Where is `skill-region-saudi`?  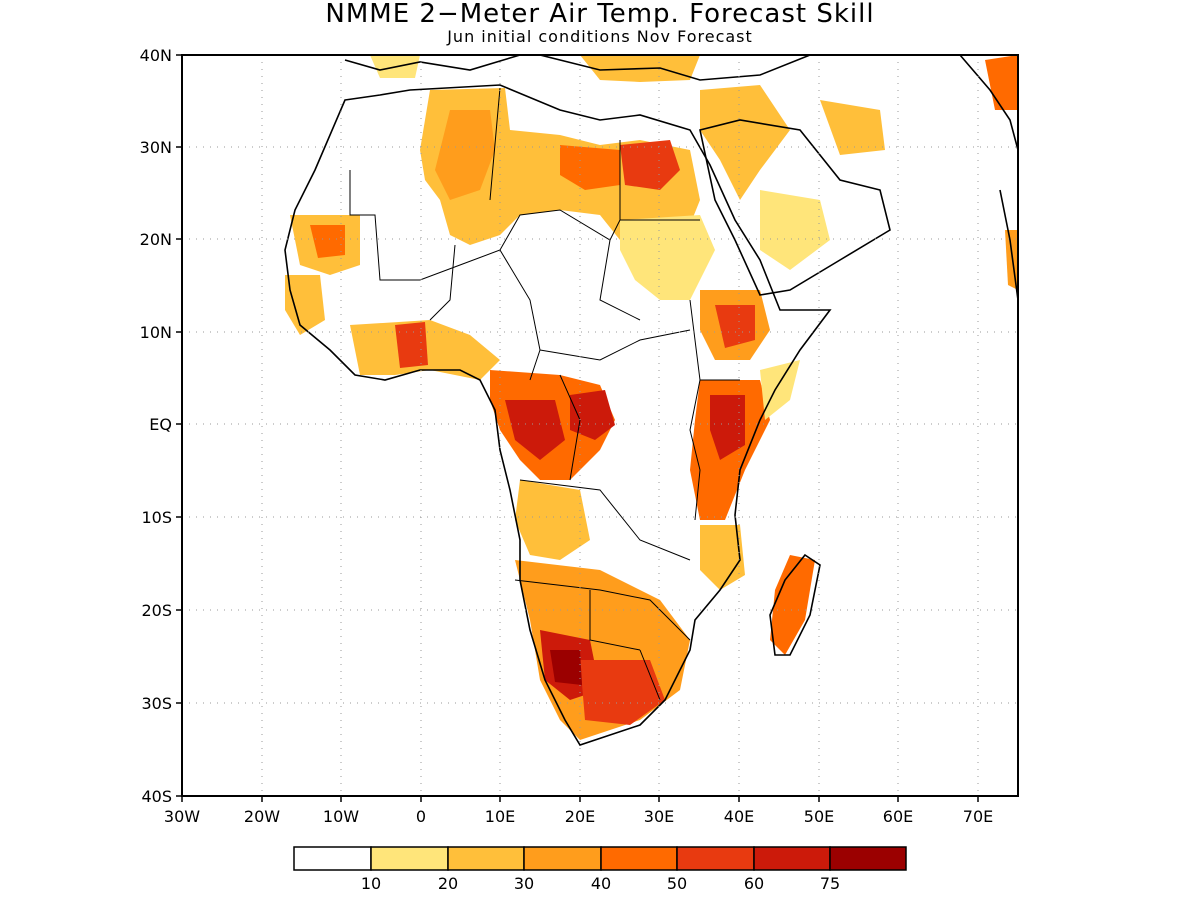 skill-region-saudi is located at coordinates (795, 230).